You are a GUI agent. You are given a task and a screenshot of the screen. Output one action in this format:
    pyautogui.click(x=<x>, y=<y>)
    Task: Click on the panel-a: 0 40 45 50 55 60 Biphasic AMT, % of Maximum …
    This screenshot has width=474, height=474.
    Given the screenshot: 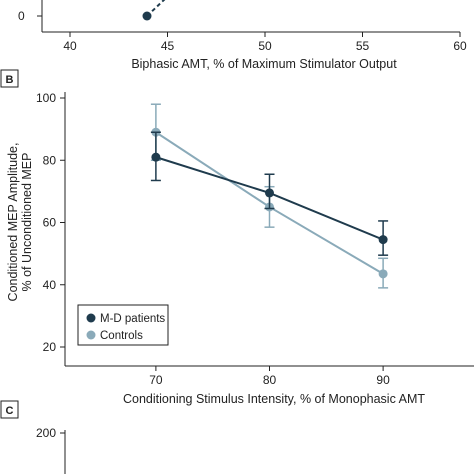 What is the action you would take?
    pyautogui.click(x=242, y=35)
    